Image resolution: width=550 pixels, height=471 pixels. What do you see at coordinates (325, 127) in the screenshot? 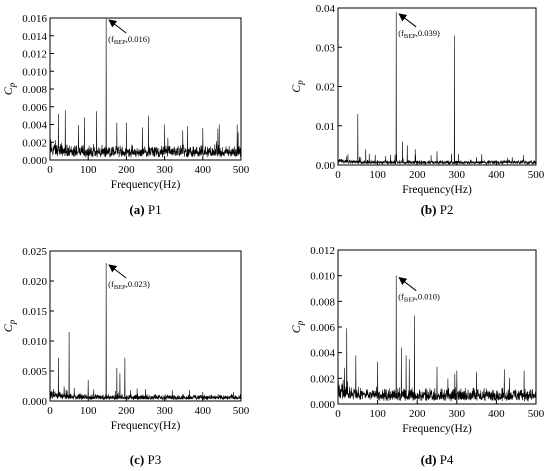
I see `y-tick-label: 0.01` at bounding box center [325, 127].